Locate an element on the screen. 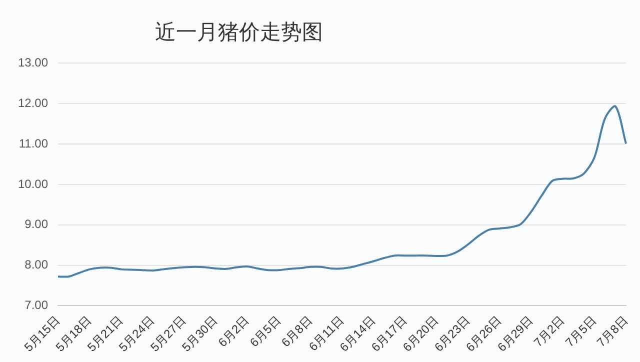 Image resolution: width=640 pixels, height=362 pixels. y-tick-label: 13.00 is located at coordinates (33, 63).